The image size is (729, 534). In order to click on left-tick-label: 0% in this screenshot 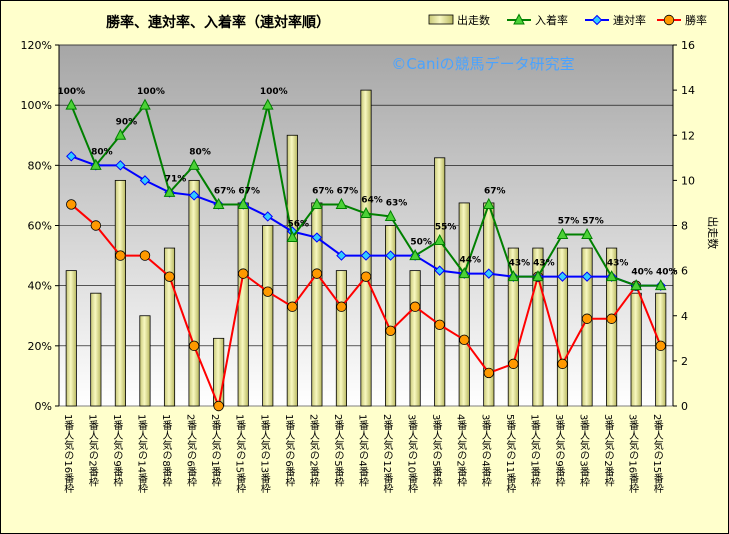, I will do `click(43, 406)`.